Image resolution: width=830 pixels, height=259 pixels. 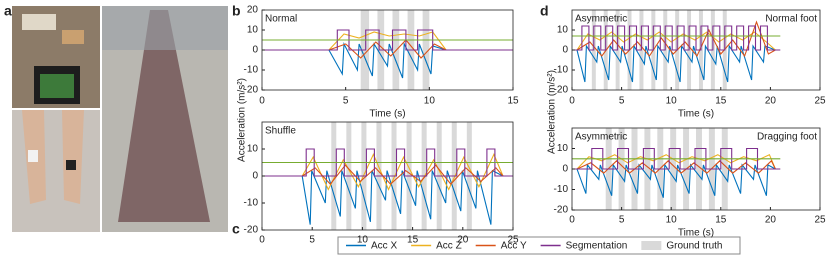 What do you see at coordinates (449, 246) in the screenshot?
I see `legend-label: Acc Z` at bounding box center [449, 246].